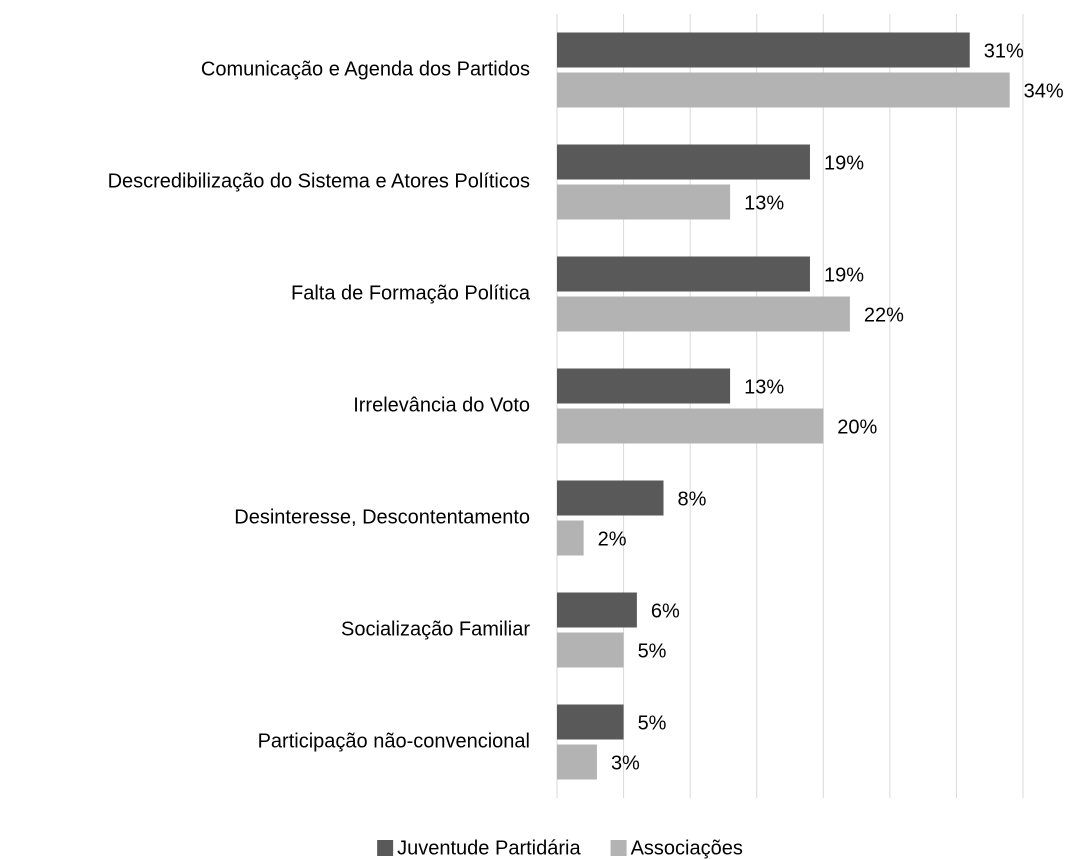 The height and width of the screenshot is (859, 1078). What do you see at coordinates (382, 517) in the screenshot?
I see `y-tick-label: Desinteresse, Descontentamento` at bounding box center [382, 517].